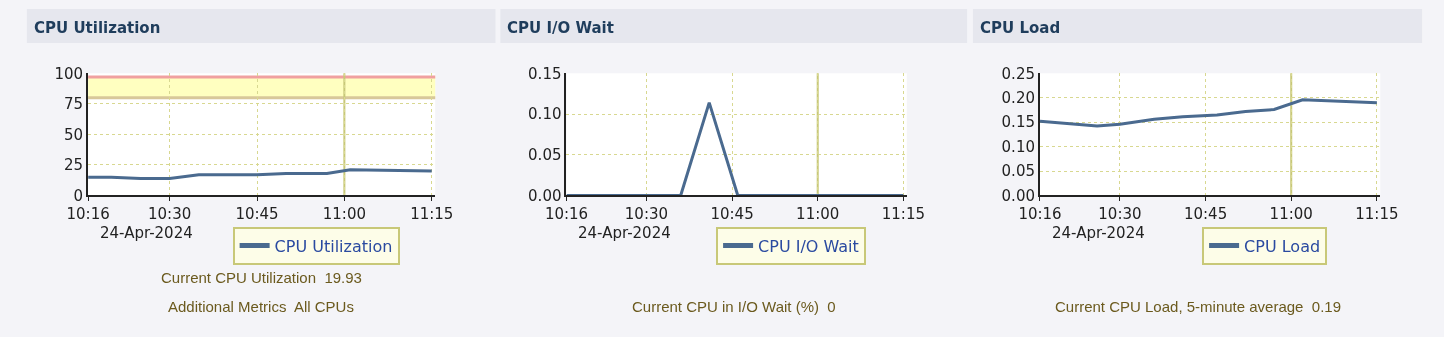 Image resolution: width=1444 pixels, height=337 pixels. What do you see at coordinates (78, 195) in the screenshot?
I see `y-tick-label: 0` at bounding box center [78, 195].